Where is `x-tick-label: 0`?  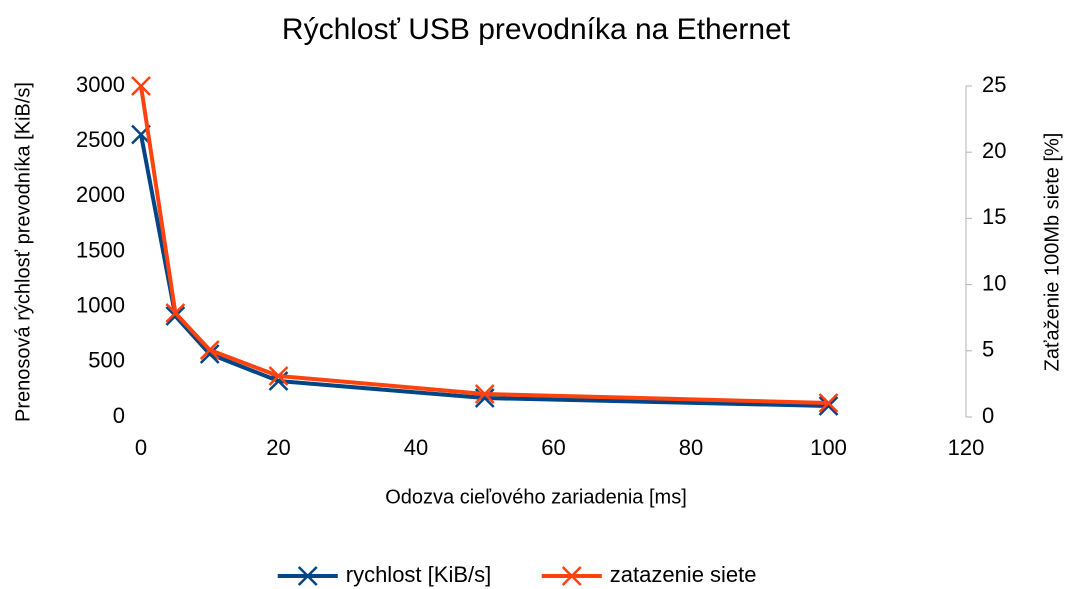 x-tick-label: 0 is located at coordinates (141, 447).